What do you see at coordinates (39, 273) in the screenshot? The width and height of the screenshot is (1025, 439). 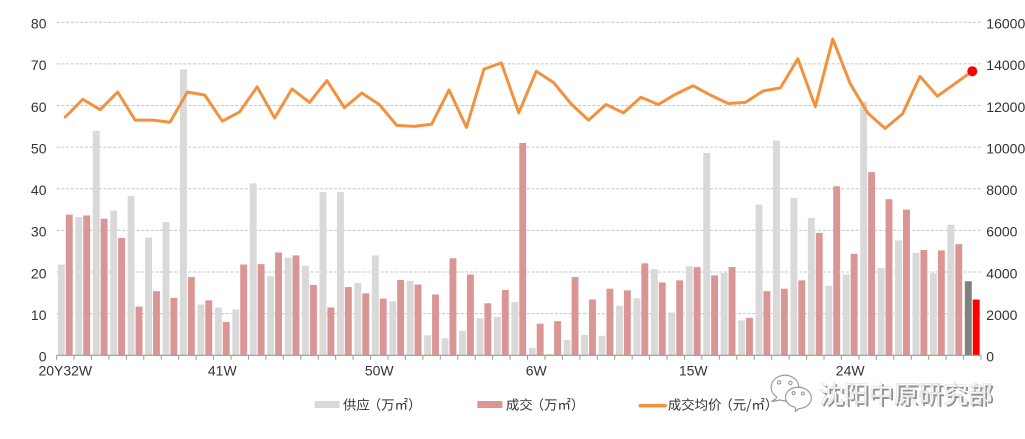 I see `svg-text: 20` at bounding box center [39, 273].